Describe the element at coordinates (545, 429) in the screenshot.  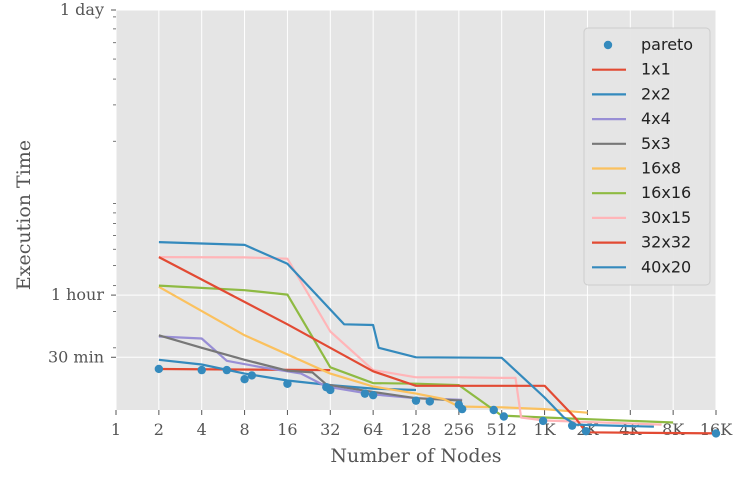
I see `x-tick-label: 1K` at that location.